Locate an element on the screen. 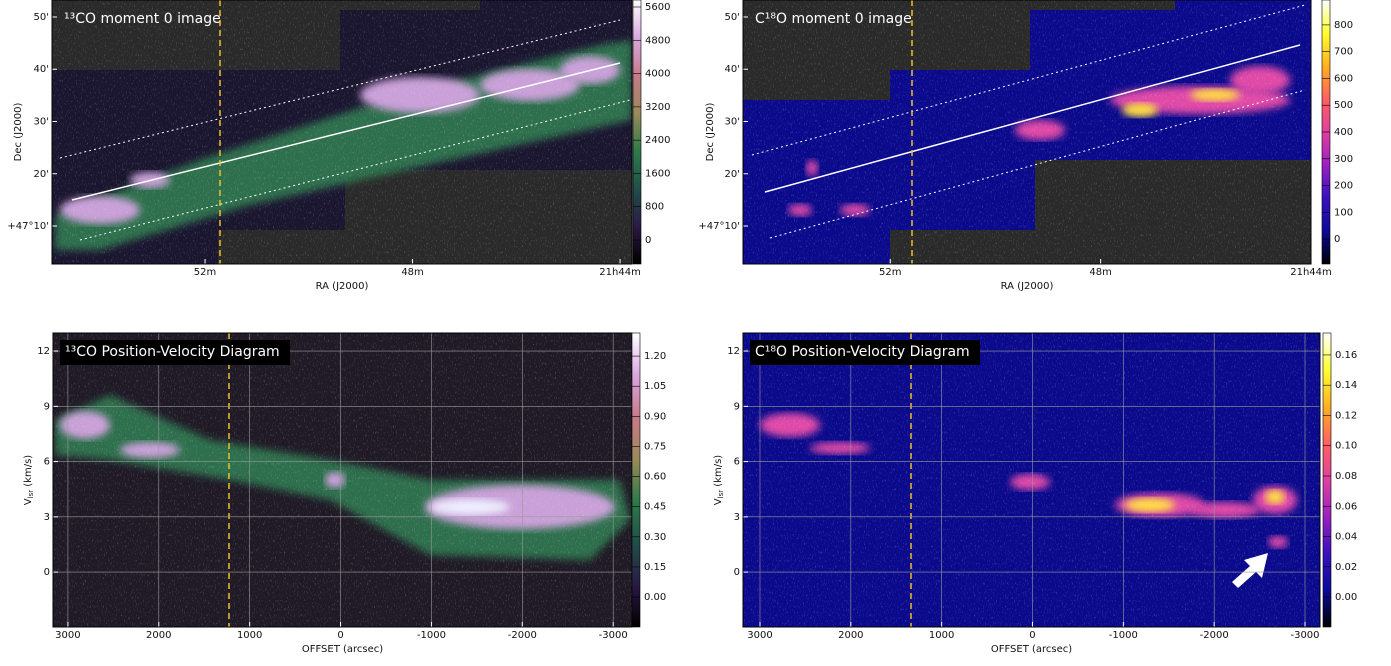  colorbar-label: 400 is located at coordinates (1343, 132).